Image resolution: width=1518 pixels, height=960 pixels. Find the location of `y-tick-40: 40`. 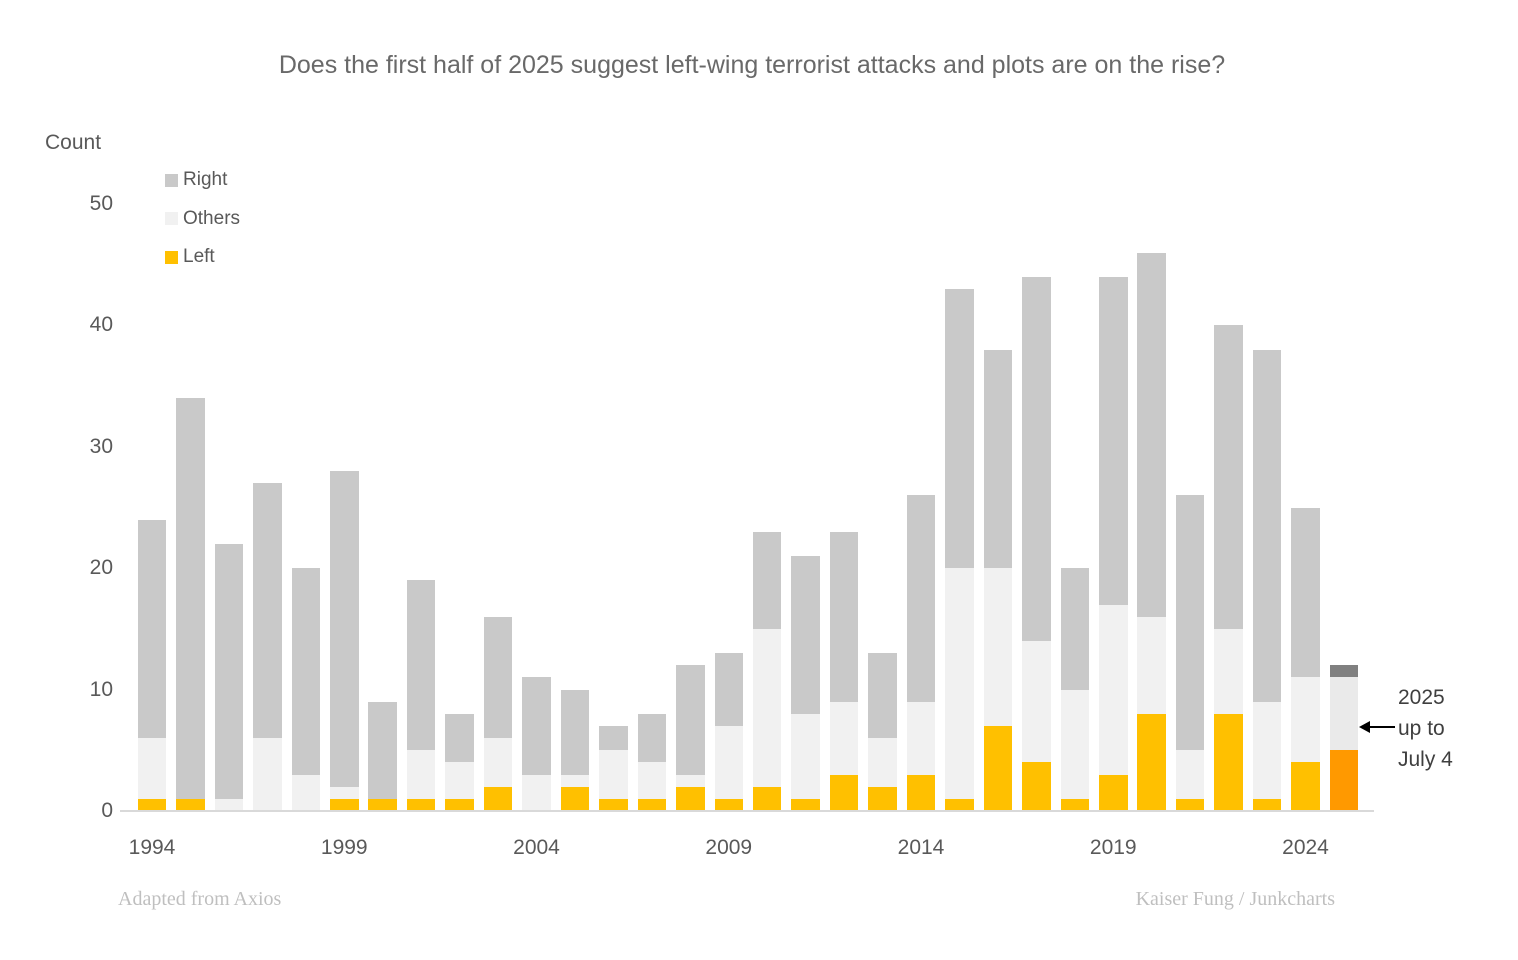

y-tick-40: 40 is located at coordinates (101, 325).